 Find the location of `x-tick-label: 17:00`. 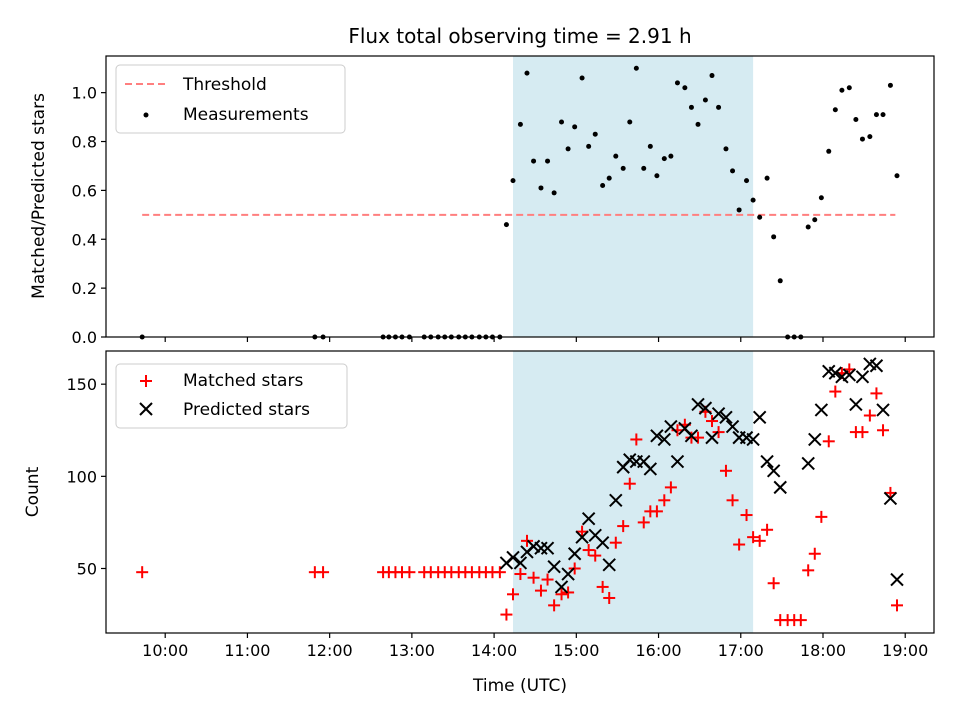

x-tick-label: 17:00 is located at coordinates (741, 650).